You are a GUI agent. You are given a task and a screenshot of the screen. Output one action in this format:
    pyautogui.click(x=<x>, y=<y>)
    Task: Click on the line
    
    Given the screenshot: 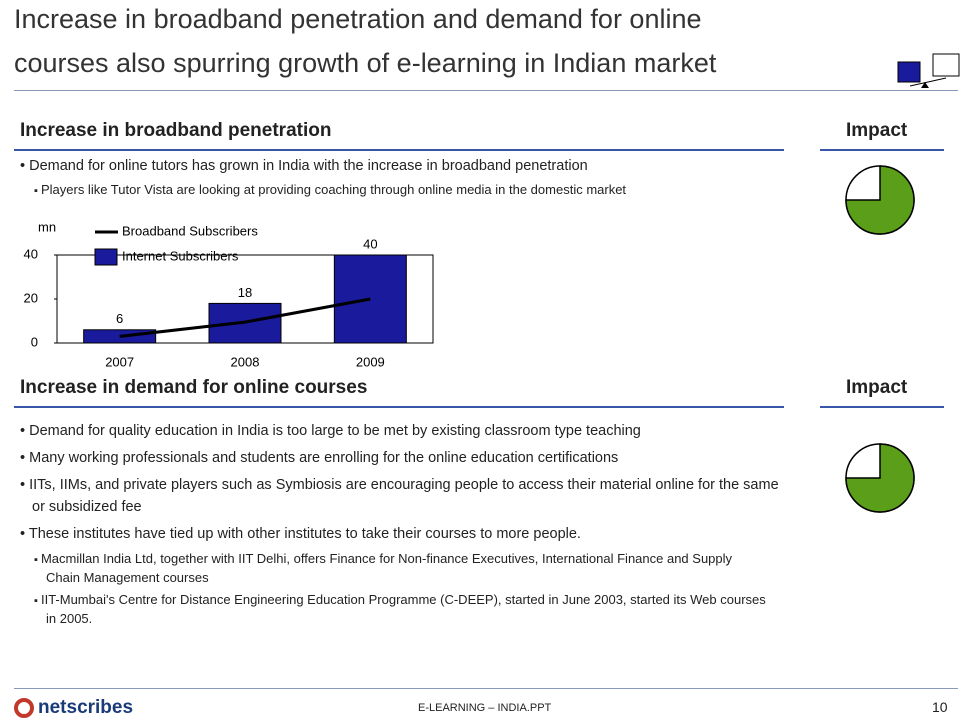 What is the action you would take?
    pyautogui.click(x=245, y=317)
    